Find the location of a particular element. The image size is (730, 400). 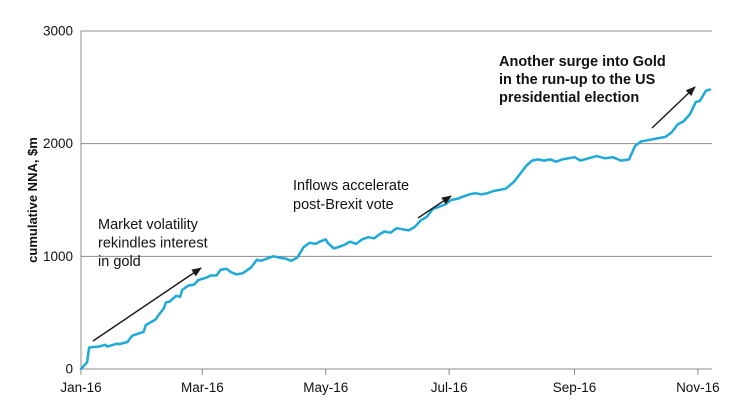

y-tick-label: 3000 is located at coordinates (58, 31).